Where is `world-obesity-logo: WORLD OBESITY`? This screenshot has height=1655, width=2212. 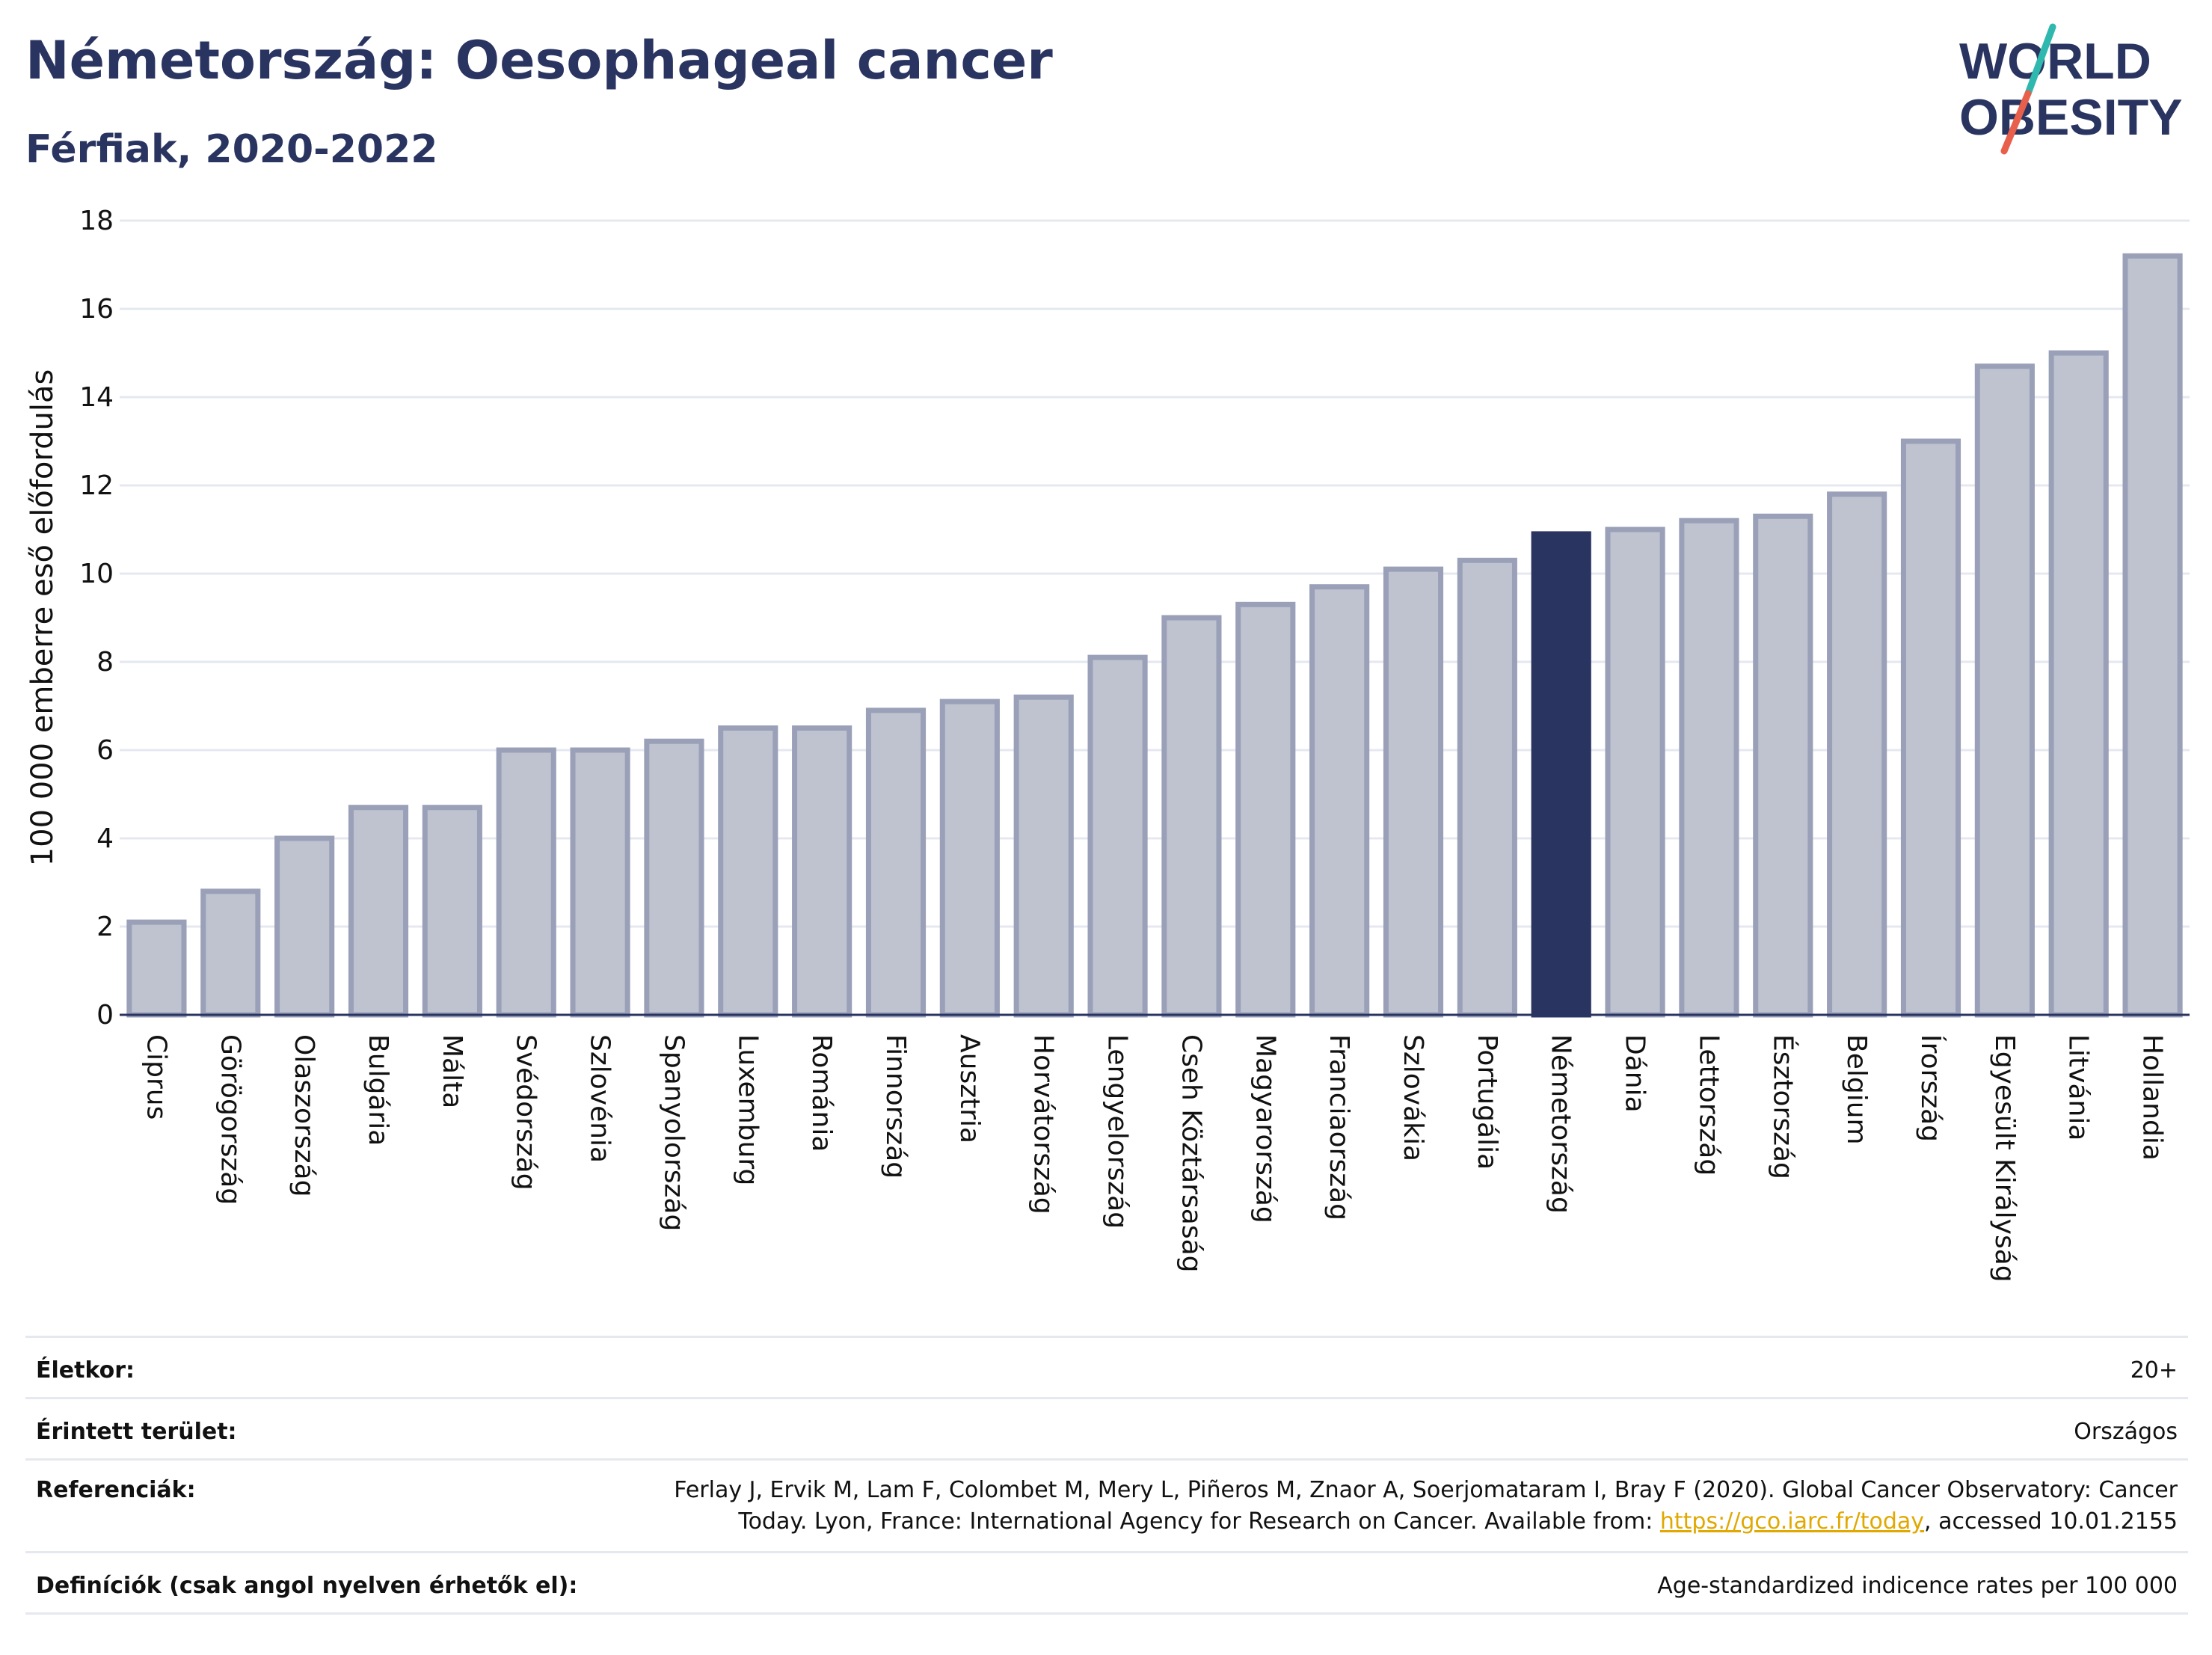
world-obesity-logo: WORLD OBESITY is located at coordinates (2071, 89).